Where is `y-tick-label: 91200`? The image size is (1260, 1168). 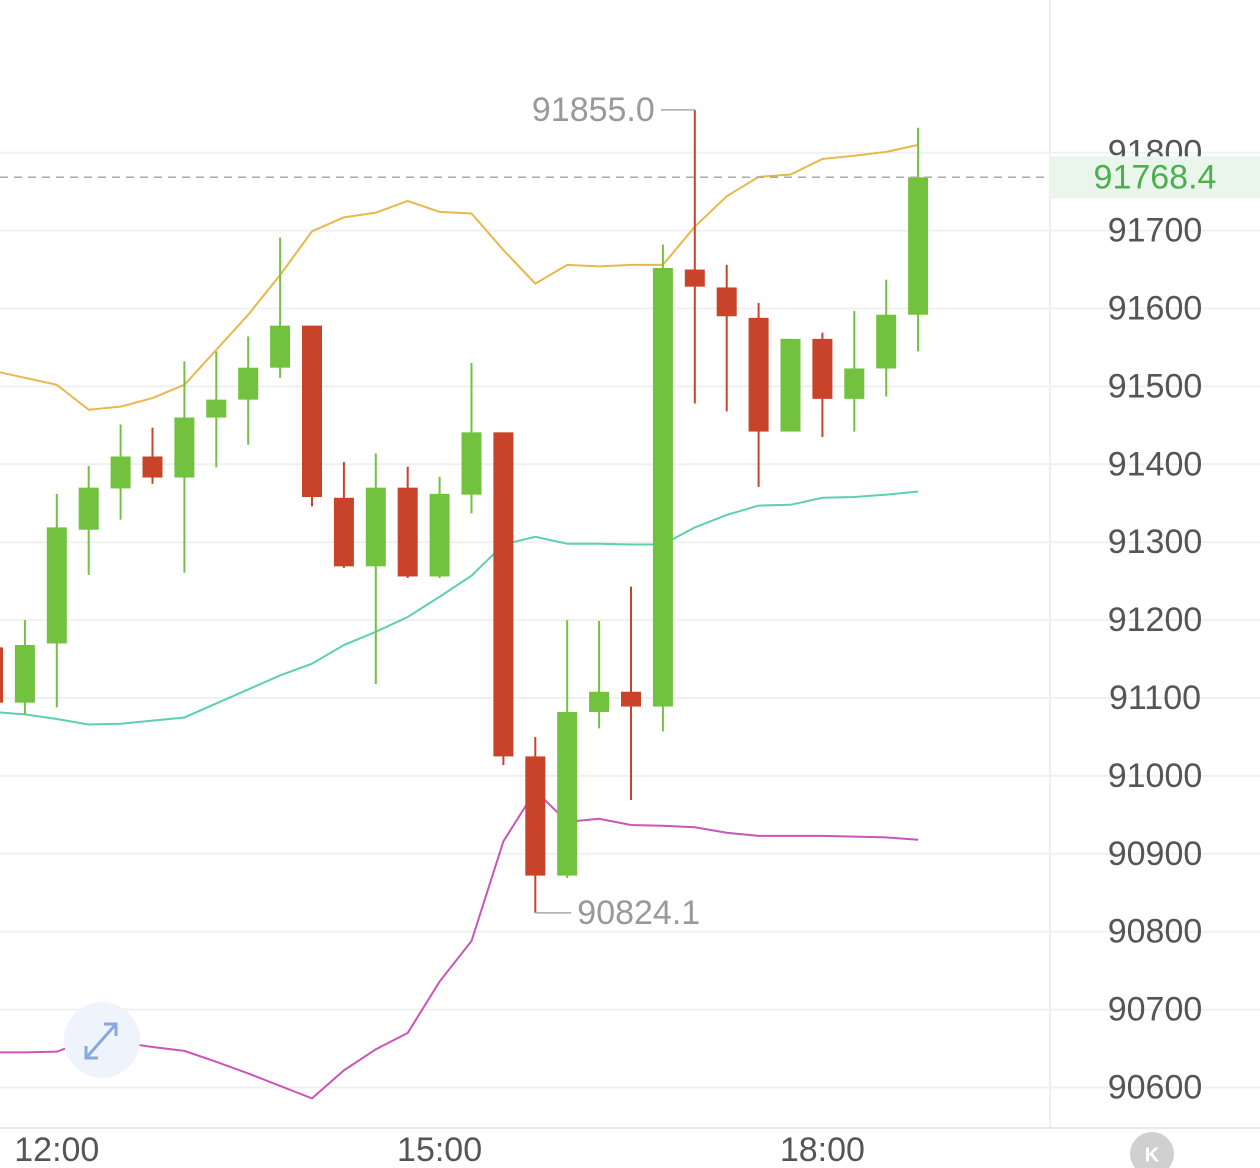
y-tick-label: 91200 is located at coordinates (1155, 620).